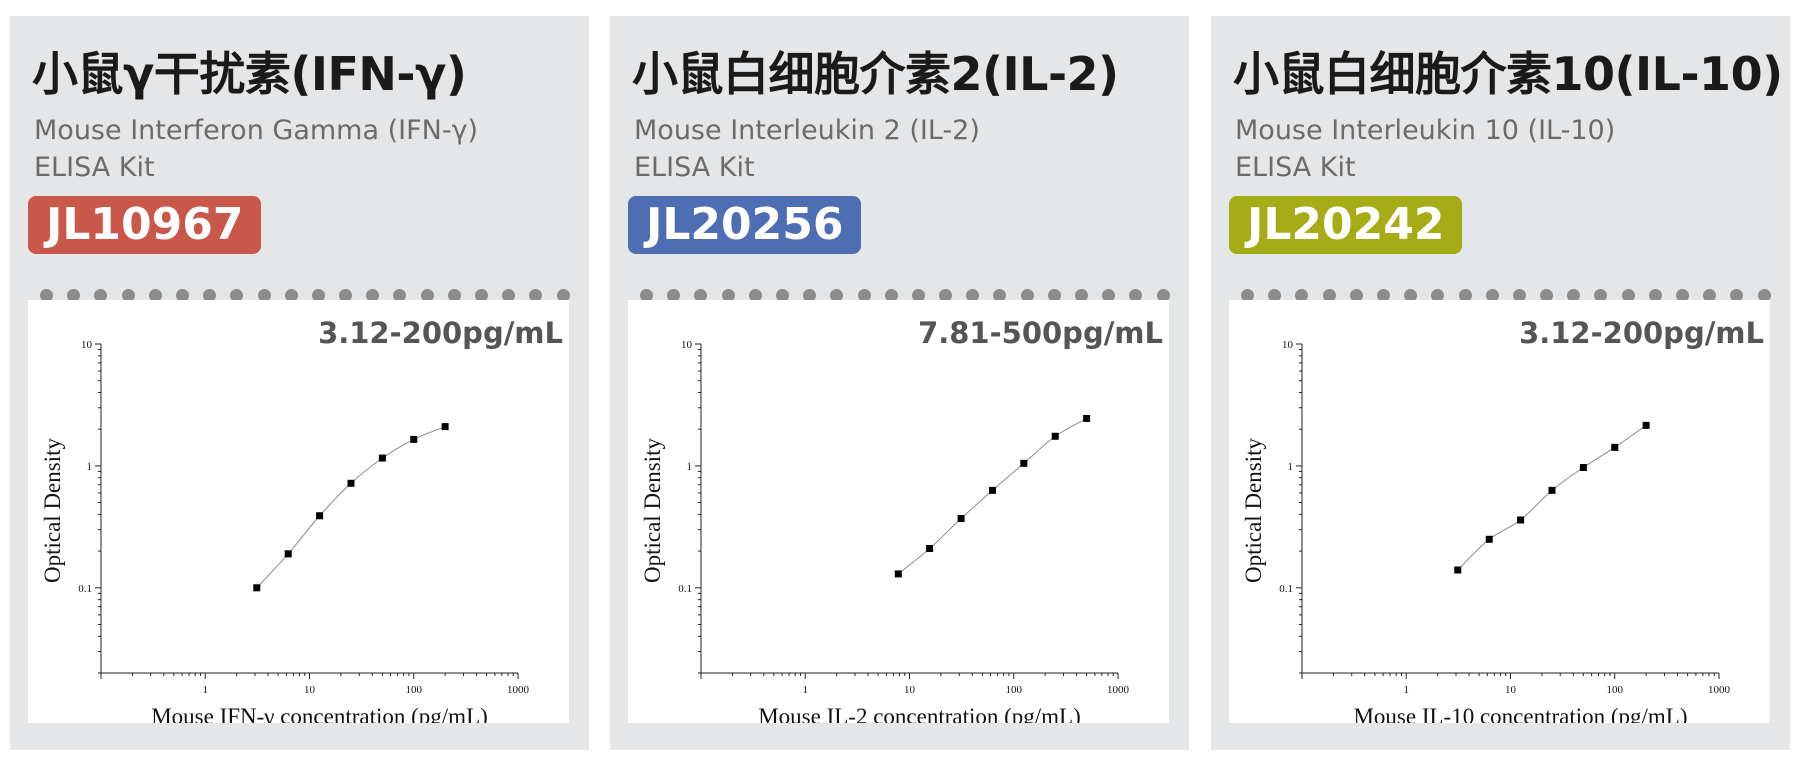 The height and width of the screenshot is (766, 1800). I want to click on product-title: 小鼠白细胞介素2(IL-2), so click(875, 74).